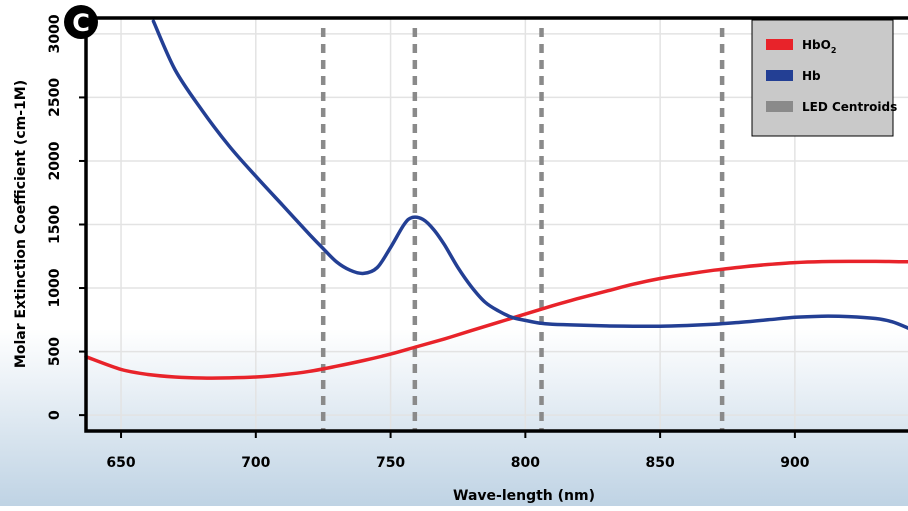 The height and width of the screenshot is (511, 908). I want to click on panel-label: C, so click(81, 23).